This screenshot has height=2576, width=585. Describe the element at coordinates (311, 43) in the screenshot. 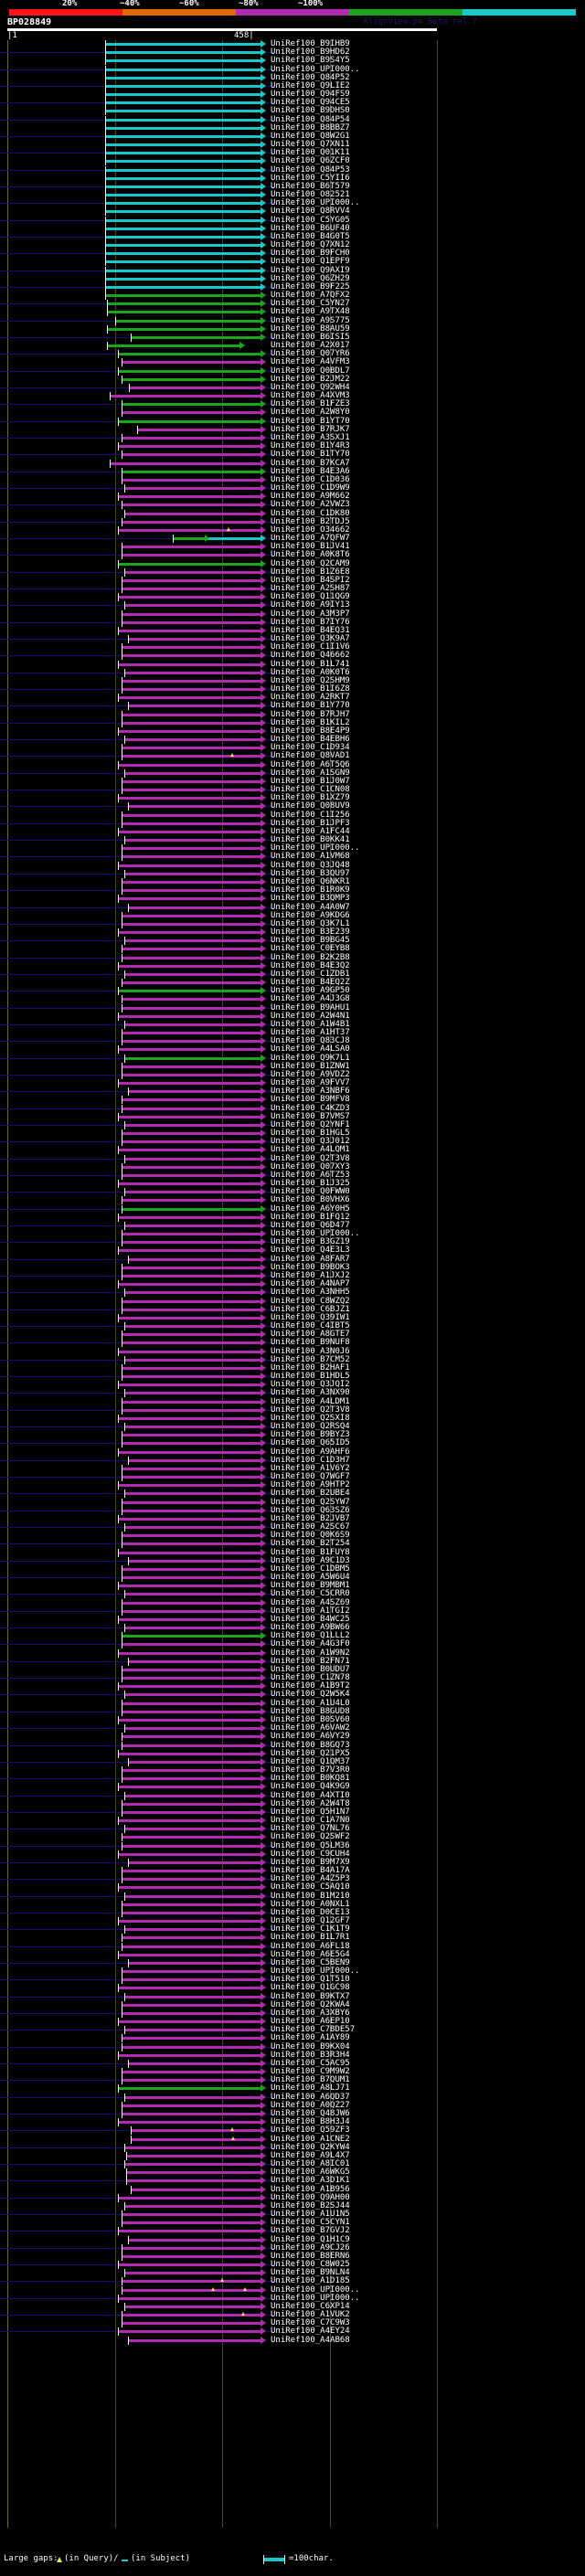

I see `subject-label: UniRef100_B9IHB9` at that location.